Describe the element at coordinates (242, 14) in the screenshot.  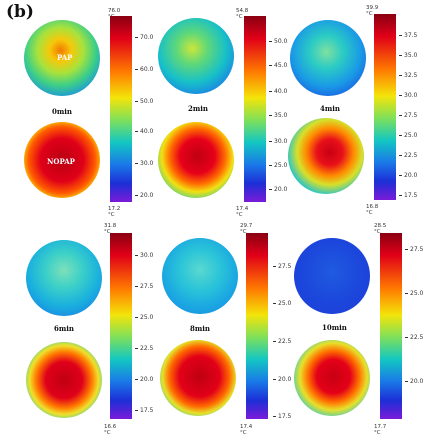
I see `scale-max: 54.8 °C` at that location.